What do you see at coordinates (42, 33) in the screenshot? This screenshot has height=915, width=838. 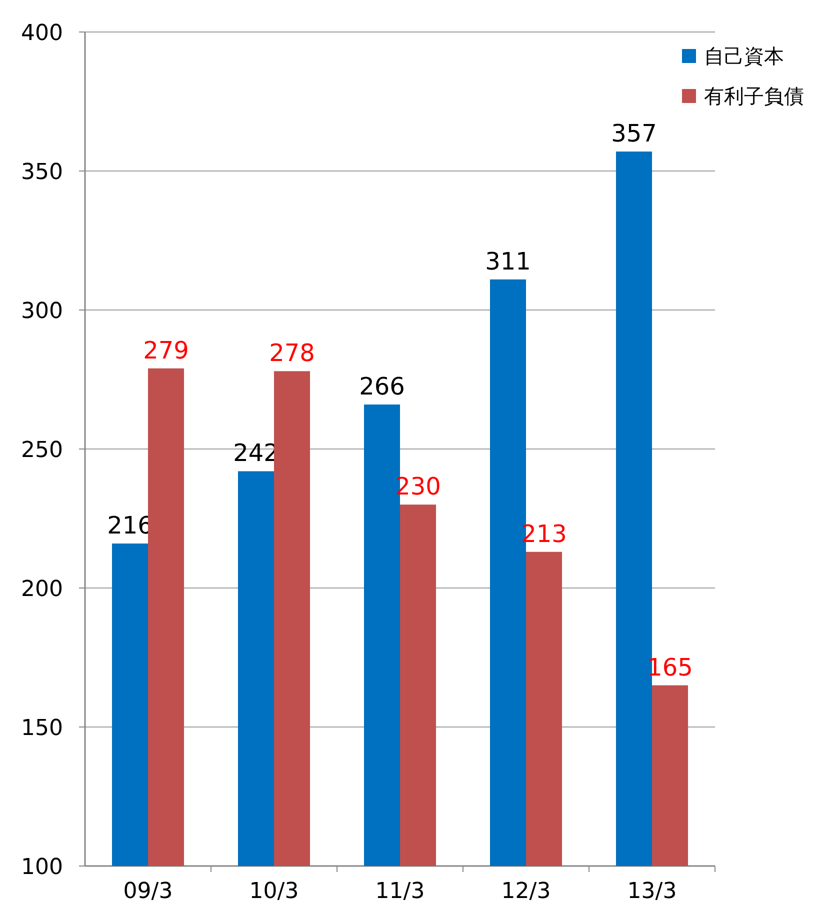 I see `y-tick-label: 400` at bounding box center [42, 33].